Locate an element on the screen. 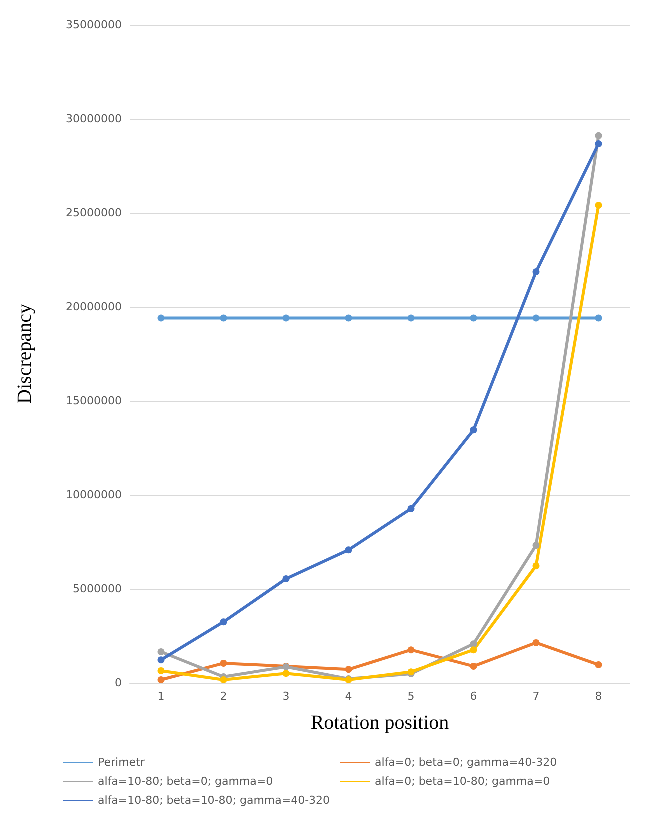 Image resolution: width=648 pixels, height=823 pixels. legend-label: alfa=0; beta=0; gamma=40-320 is located at coordinates (466, 762).